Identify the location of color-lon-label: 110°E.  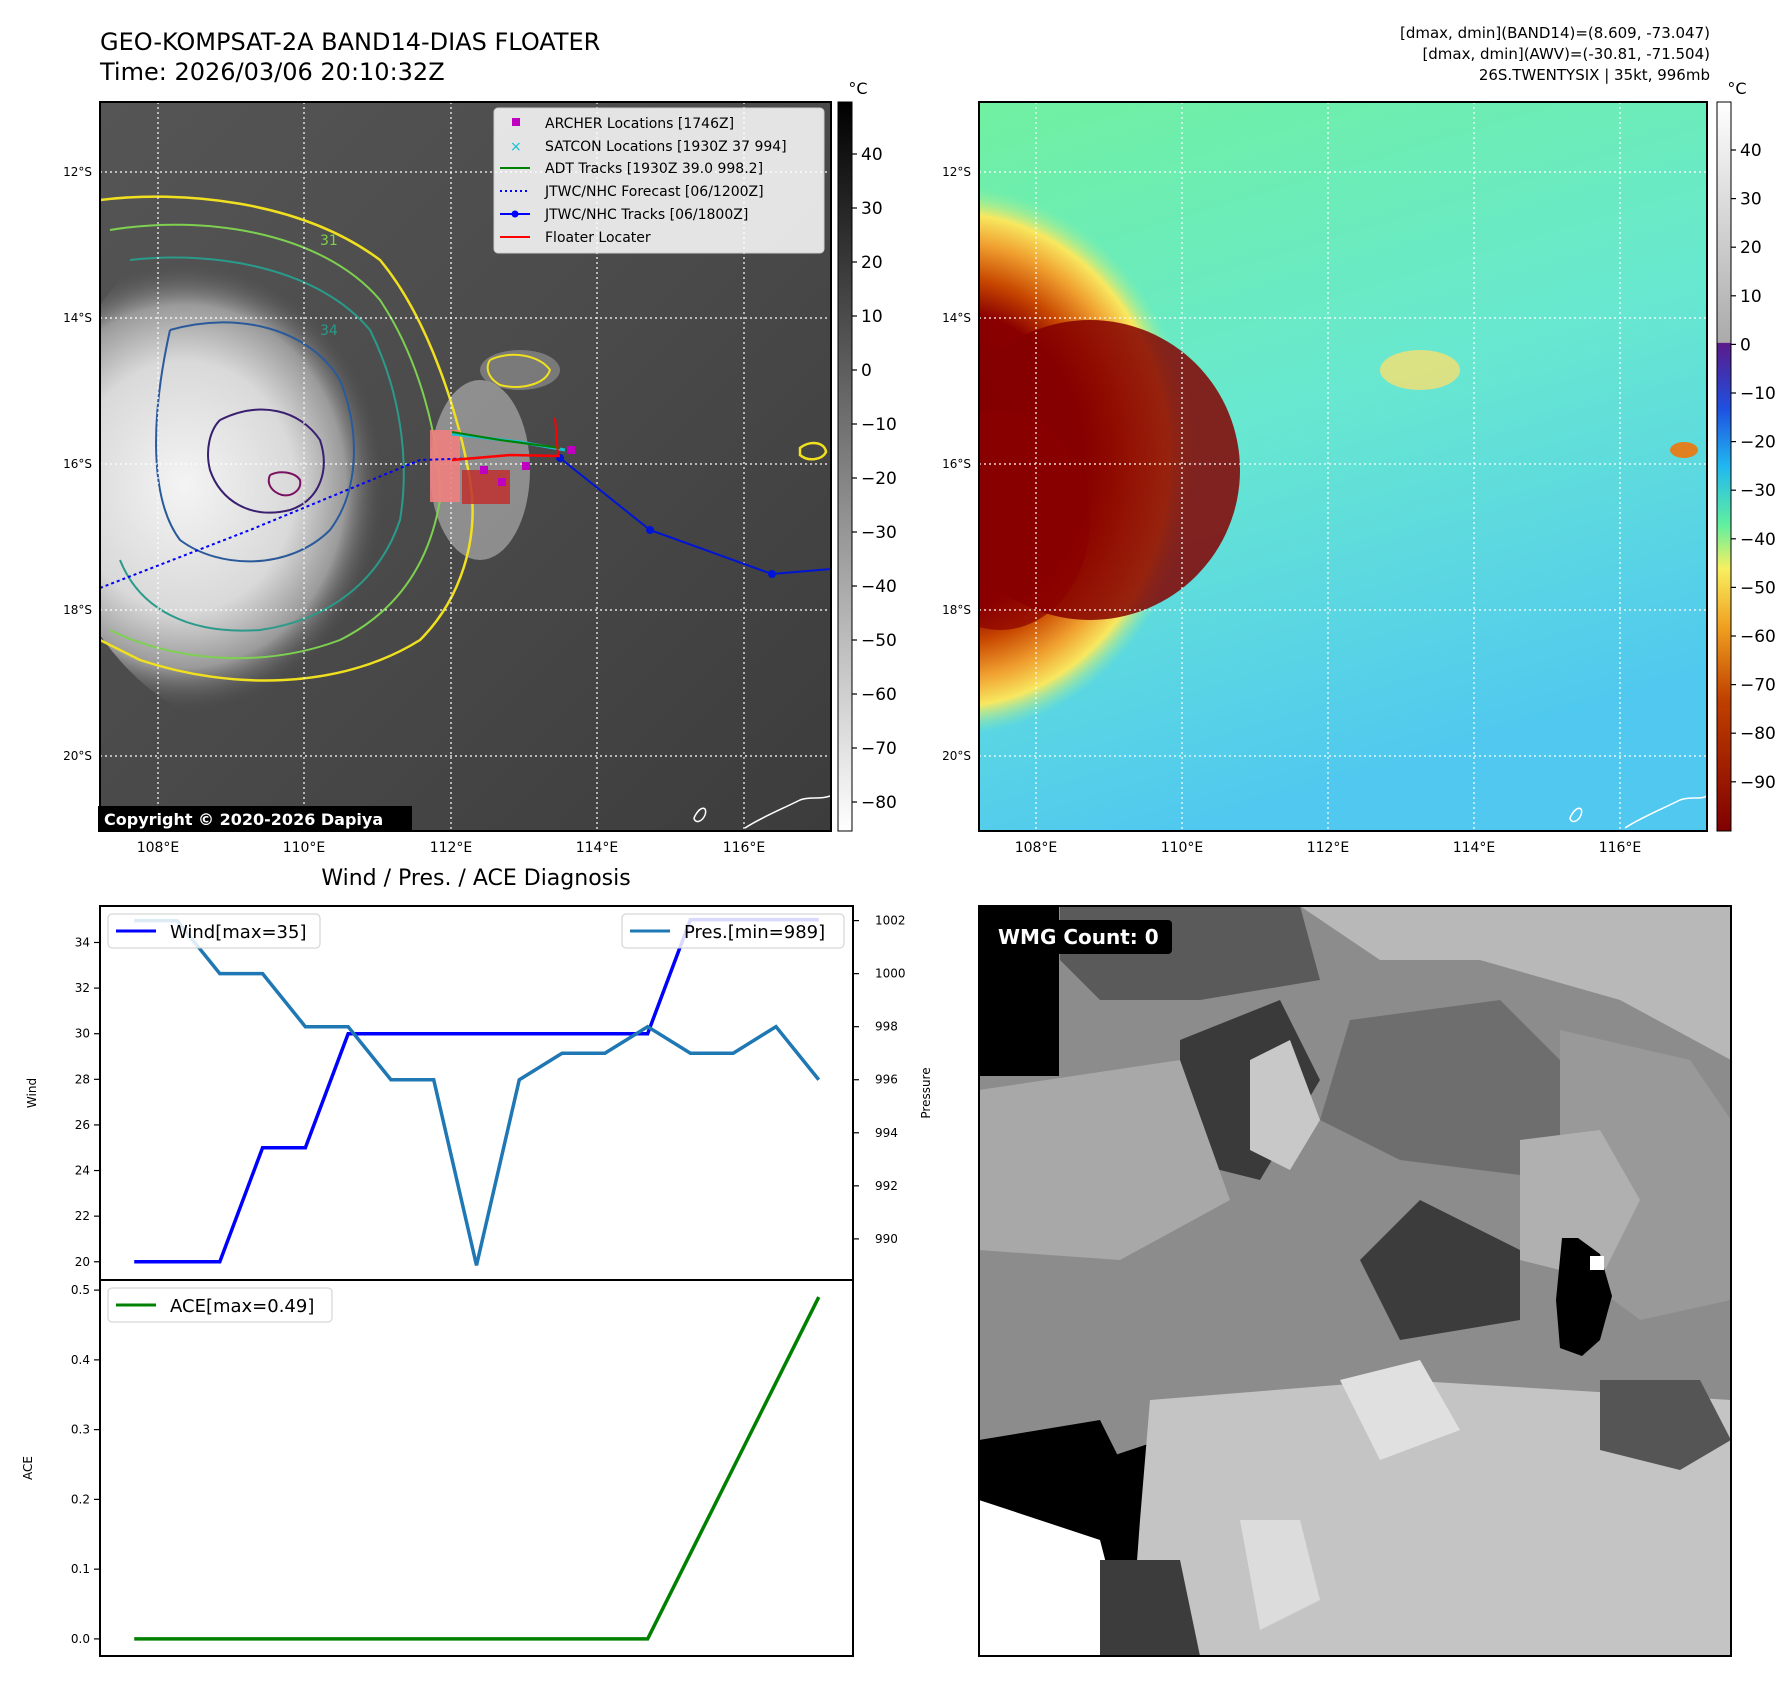
(1182, 848).